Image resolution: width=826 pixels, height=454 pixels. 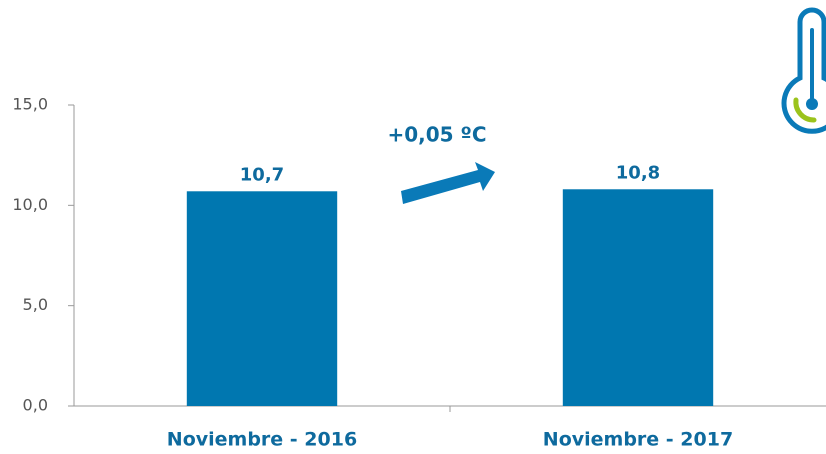 What do you see at coordinates (803, 70) in the screenshot?
I see `thermometer-icon` at bounding box center [803, 70].